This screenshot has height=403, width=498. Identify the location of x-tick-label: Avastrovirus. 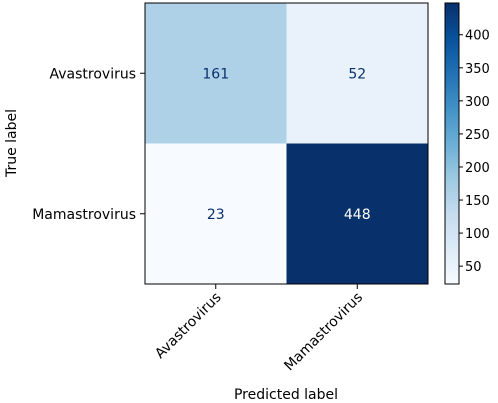
(188, 326).